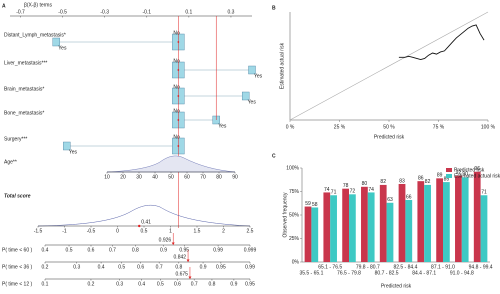 This screenshot has height=294, width=500. I want to click on prob-name: P( time < 36 ), so click(17, 267).